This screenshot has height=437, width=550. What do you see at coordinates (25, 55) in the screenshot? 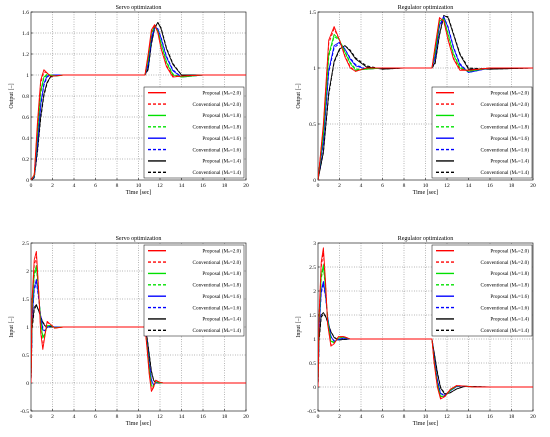
I see `y-tick-label: 1.2` at bounding box center [25, 55].